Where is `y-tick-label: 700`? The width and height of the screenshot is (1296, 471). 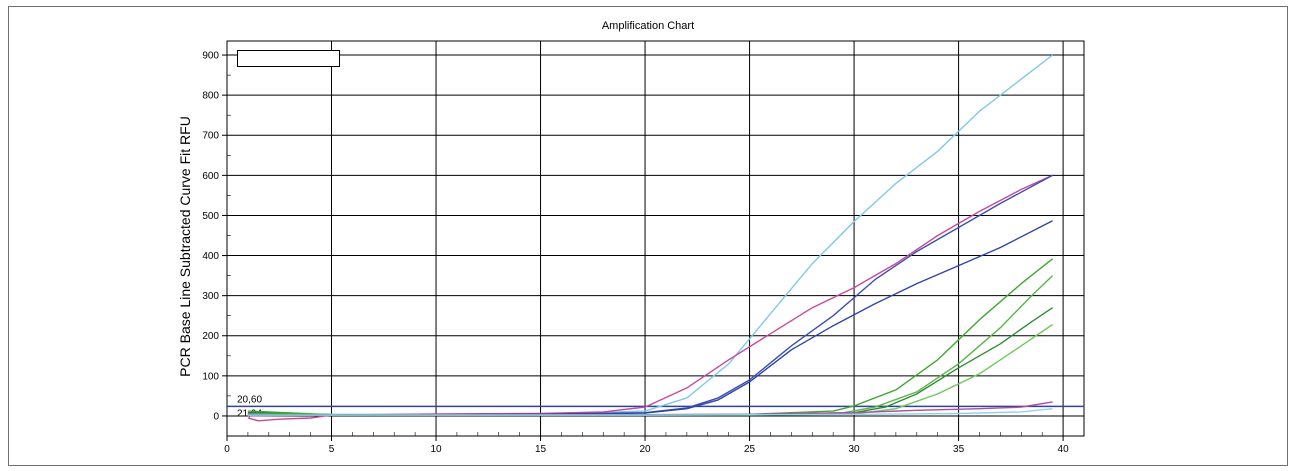 y-tick-label: 700 is located at coordinates (210, 136).